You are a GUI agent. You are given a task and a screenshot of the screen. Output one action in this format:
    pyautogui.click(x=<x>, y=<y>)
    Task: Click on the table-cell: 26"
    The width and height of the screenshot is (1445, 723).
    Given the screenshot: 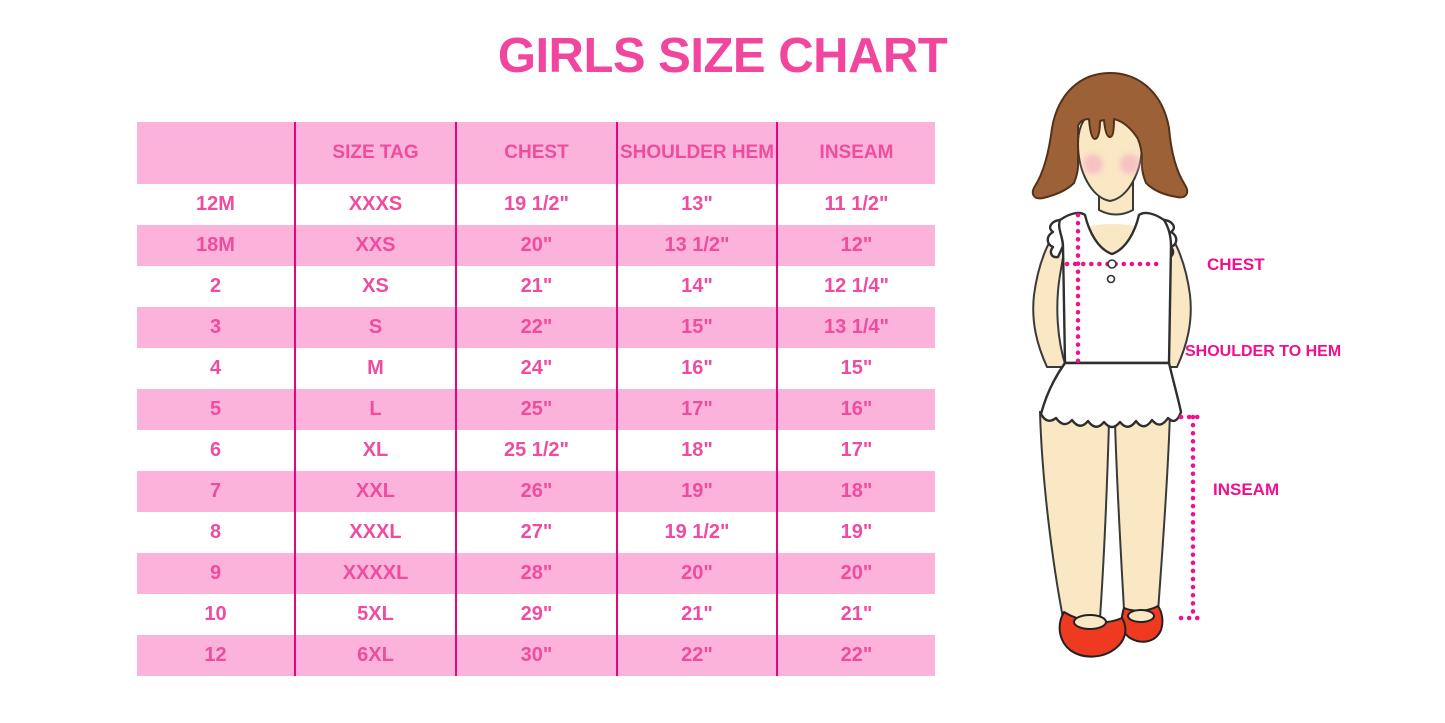 What is the action you would take?
    pyautogui.click(x=537, y=491)
    